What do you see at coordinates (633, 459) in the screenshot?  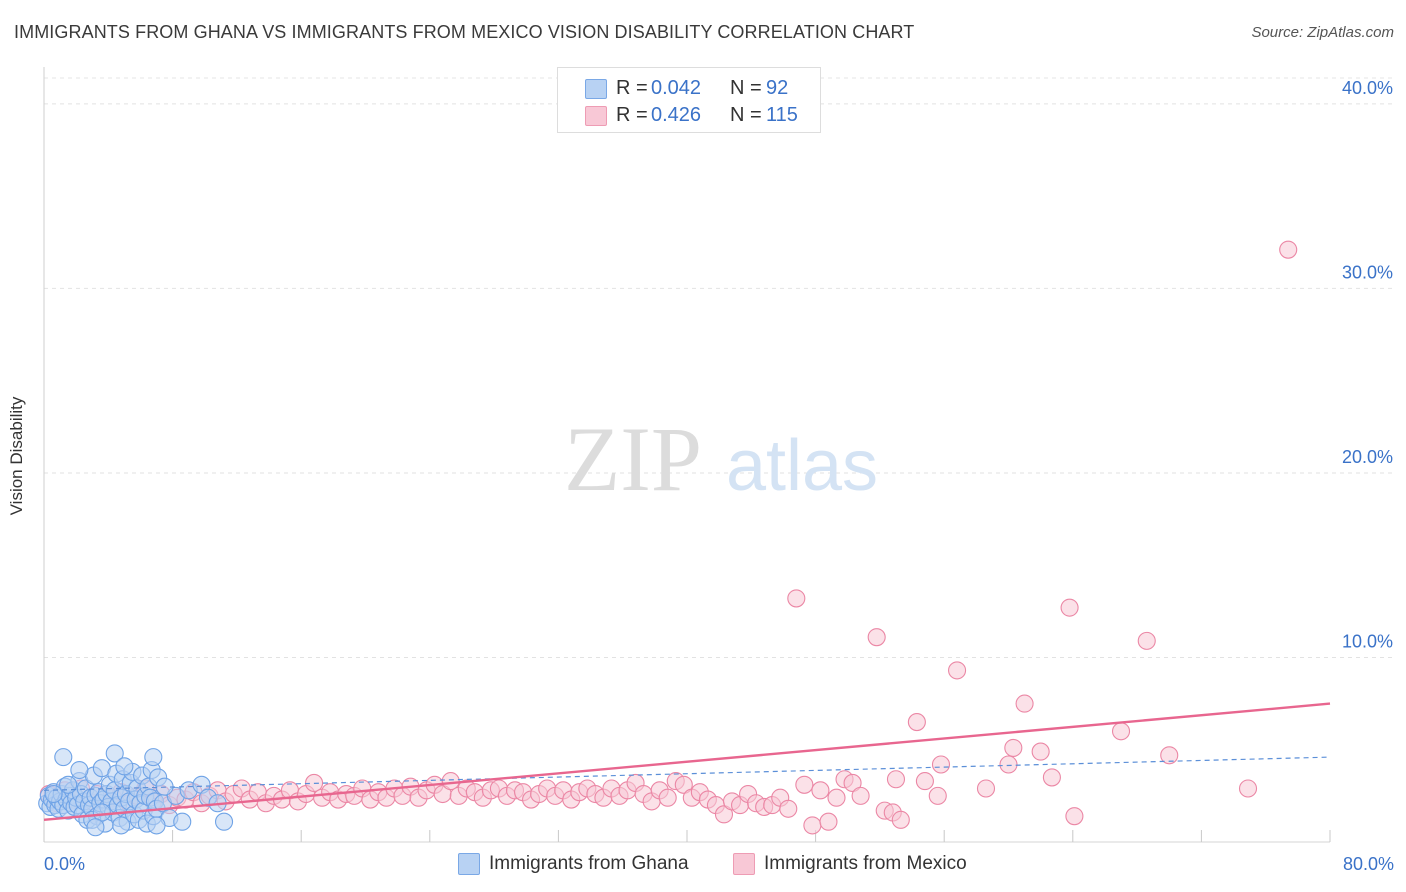 I see `watermark-zip: ZIP` at bounding box center [633, 459].